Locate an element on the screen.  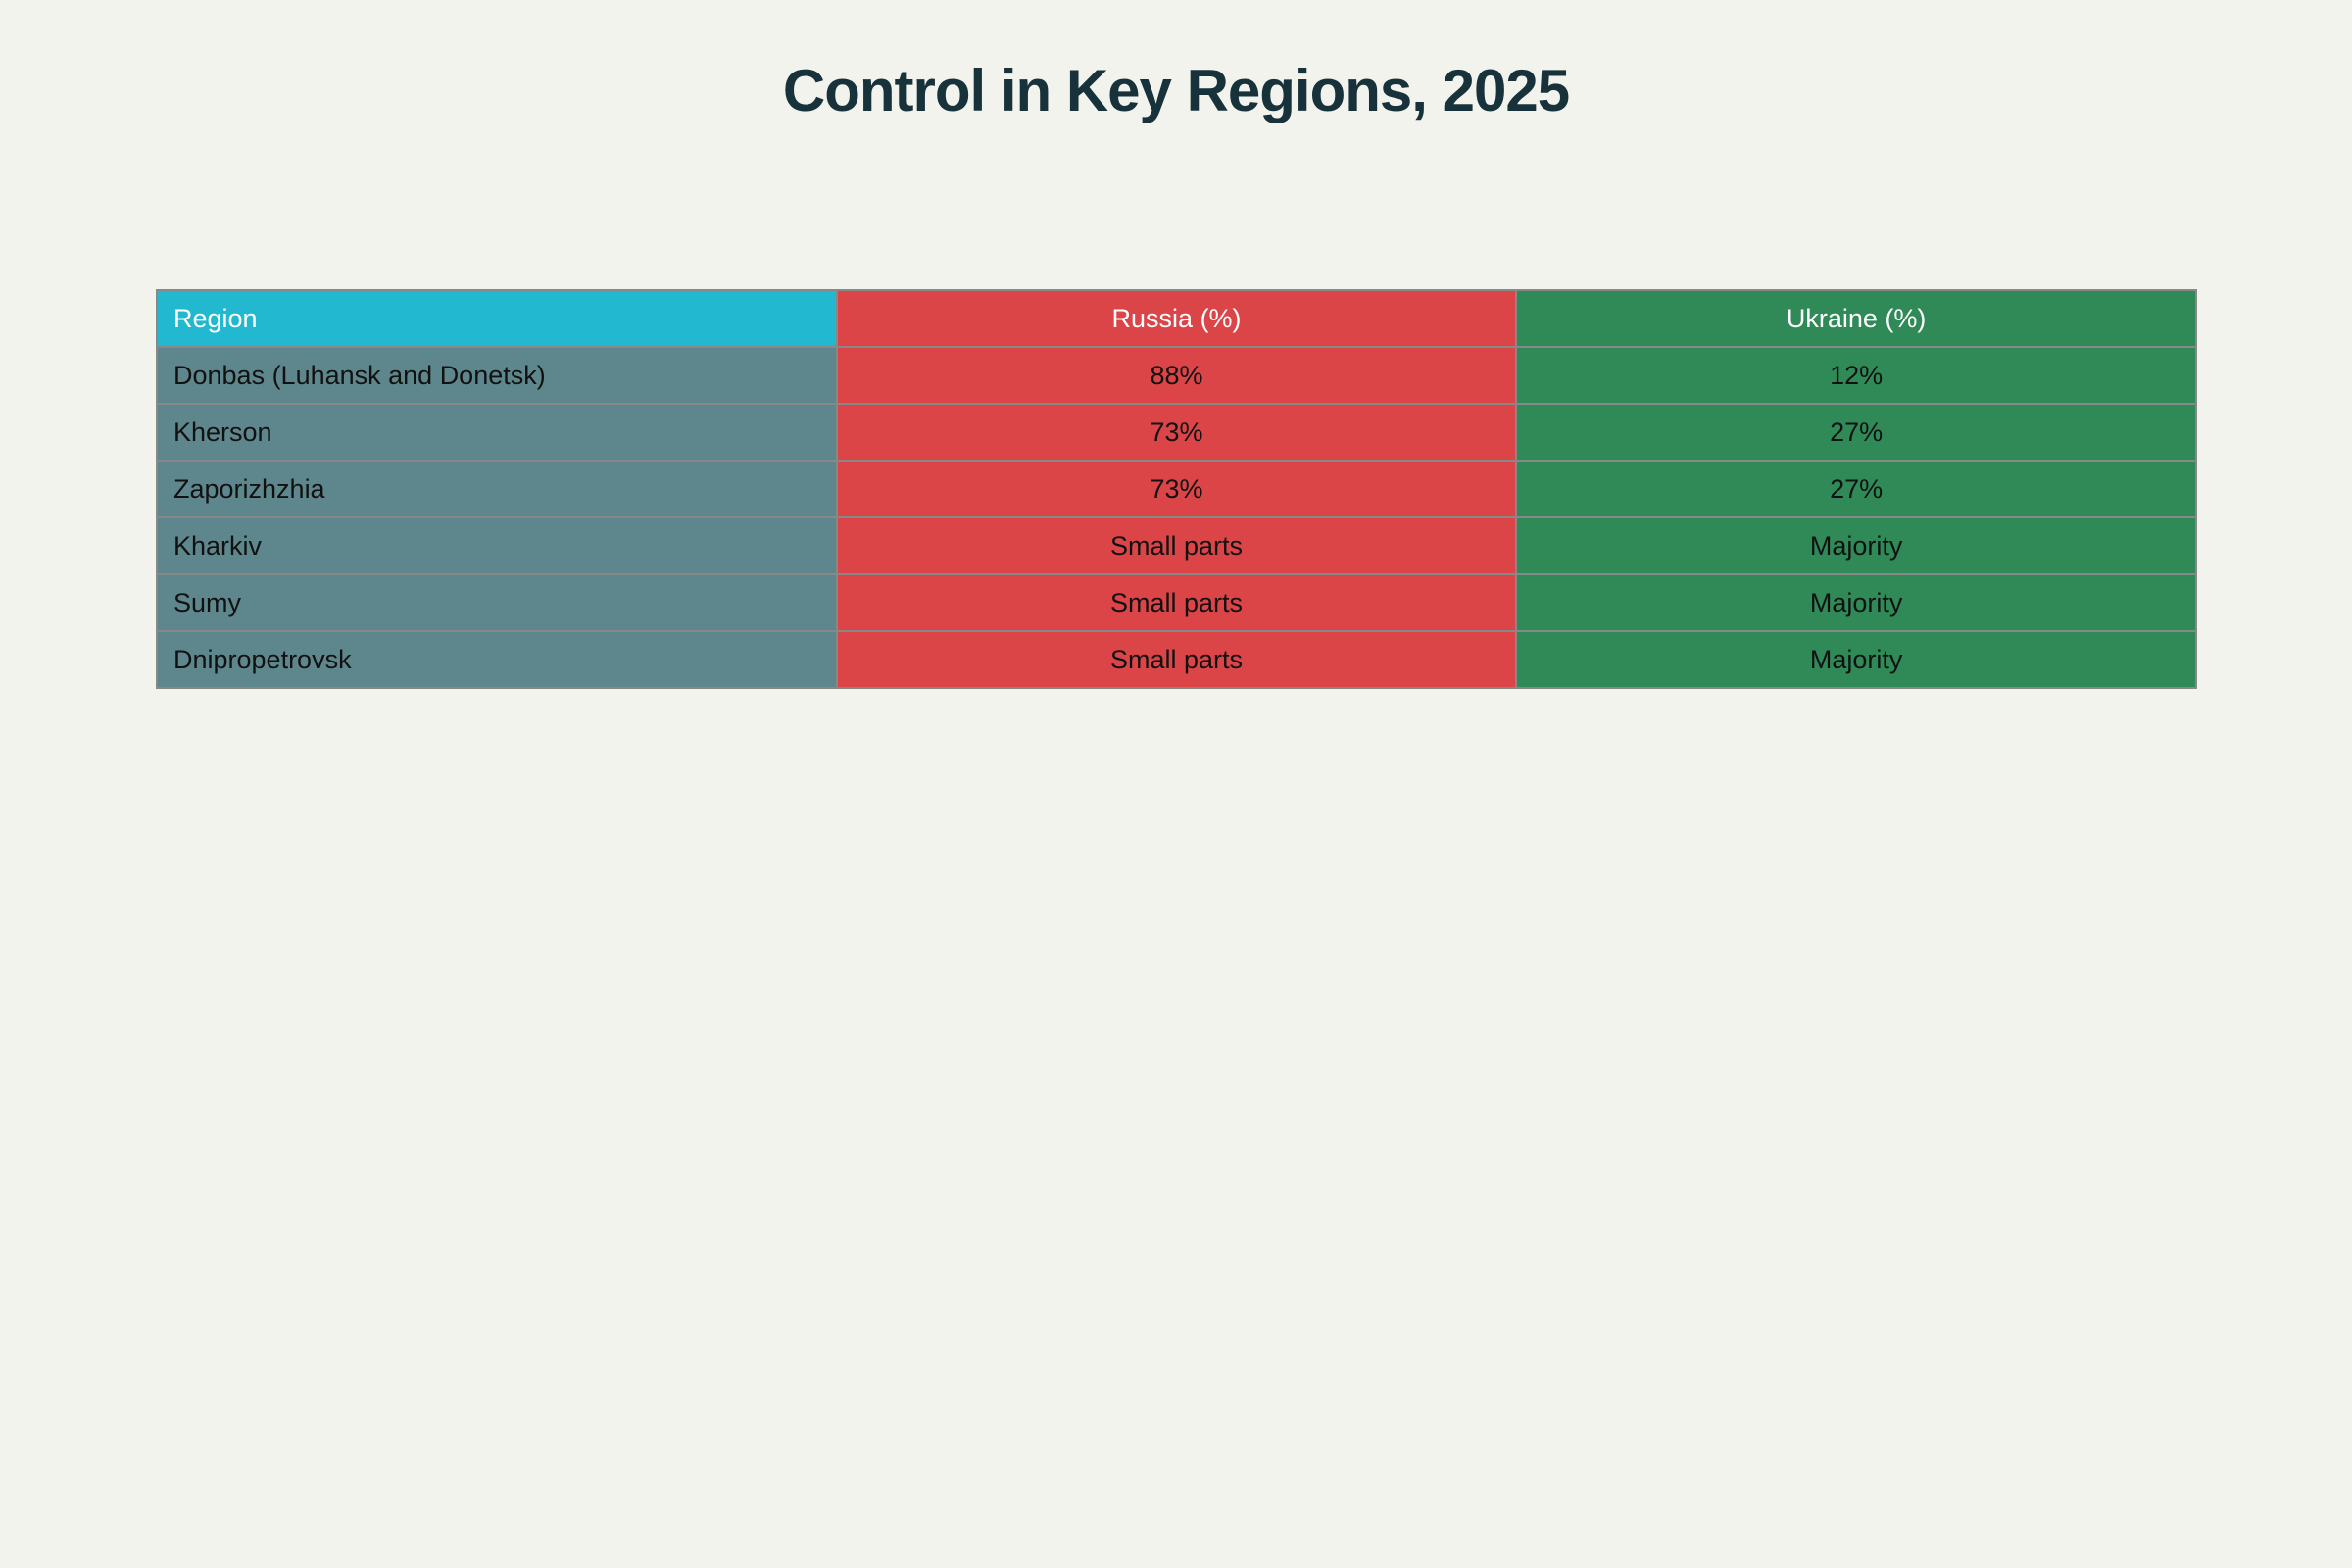
table-row: Kharkiv Small parts Majority is located at coordinates (1176, 545).